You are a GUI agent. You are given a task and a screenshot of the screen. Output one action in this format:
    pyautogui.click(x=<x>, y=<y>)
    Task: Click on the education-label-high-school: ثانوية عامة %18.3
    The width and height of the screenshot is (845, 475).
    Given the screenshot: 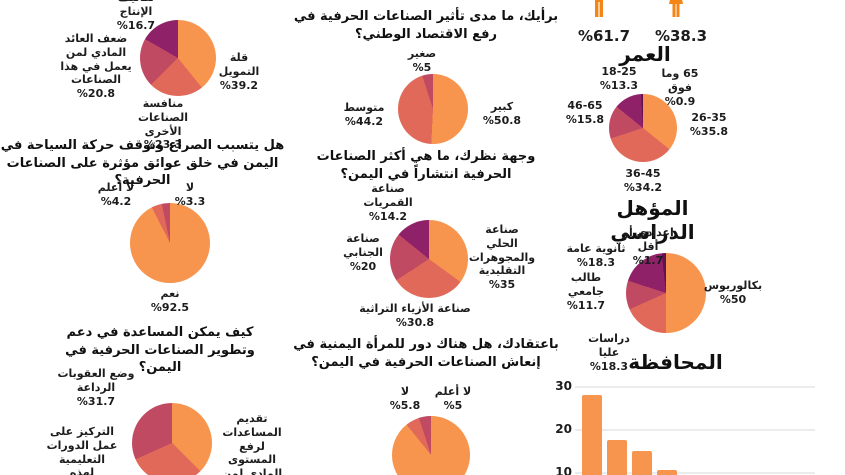 What is the action you would take?
    pyautogui.click(x=596, y=255)
    